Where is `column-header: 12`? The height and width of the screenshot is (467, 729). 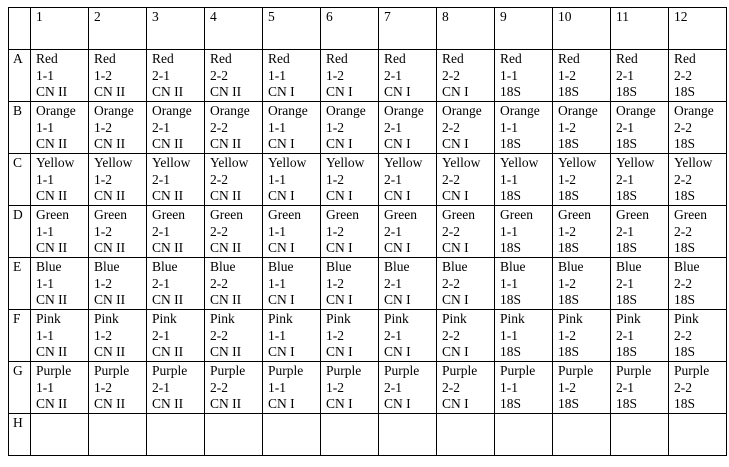 column-header: 12 is located at coordinates (697, 28).